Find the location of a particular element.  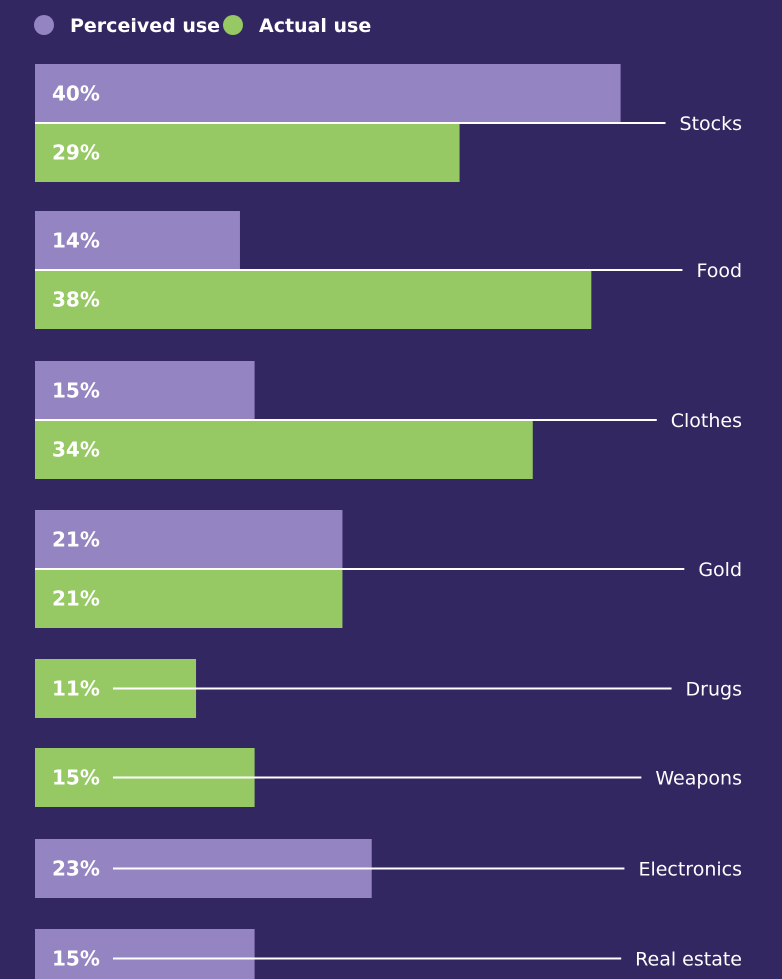

data-label-electronics-perceived-use: 23% is located at coordinates (76, 869).